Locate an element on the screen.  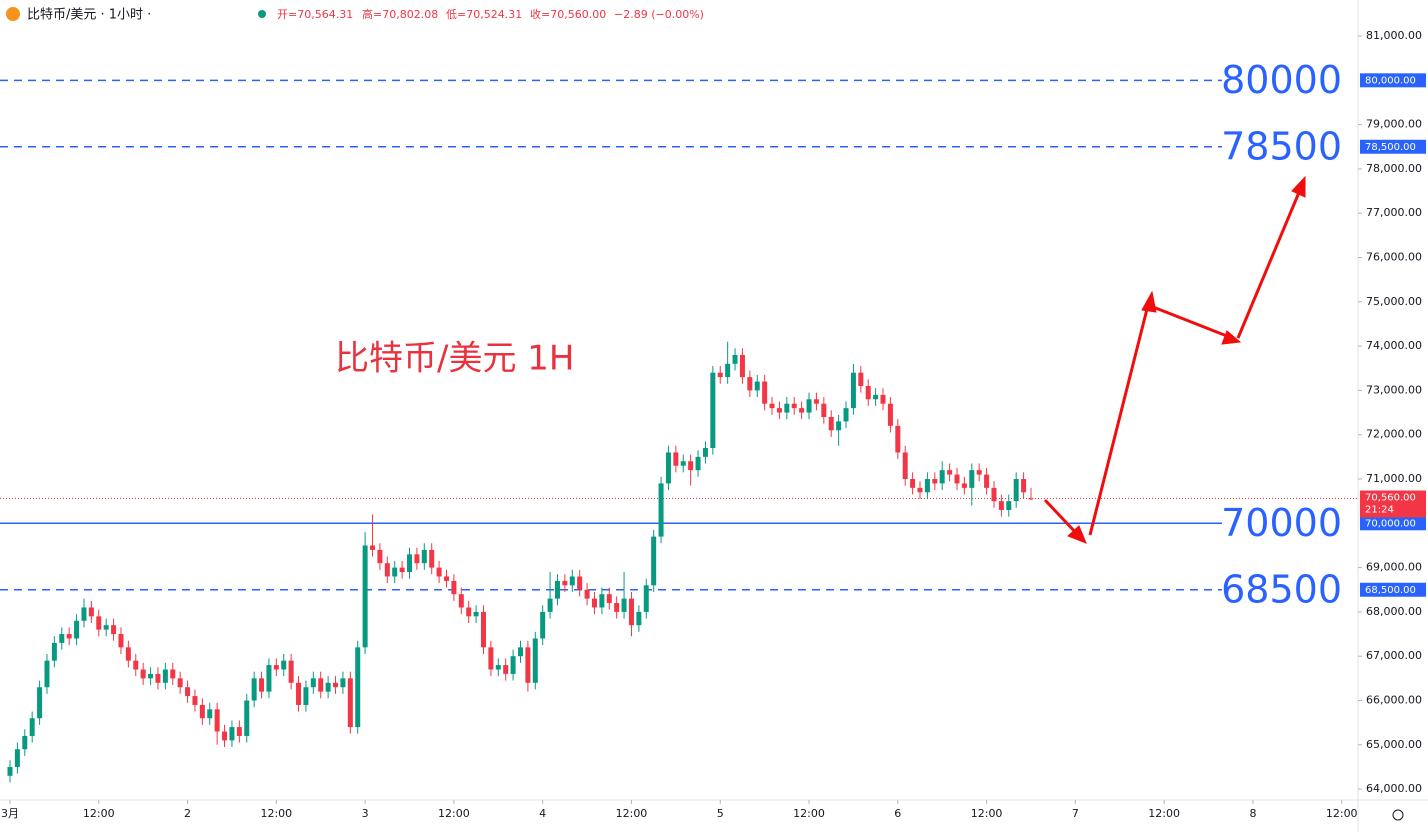
y-tick-label: 79,000.00 is located at coordinates (1394, 124).